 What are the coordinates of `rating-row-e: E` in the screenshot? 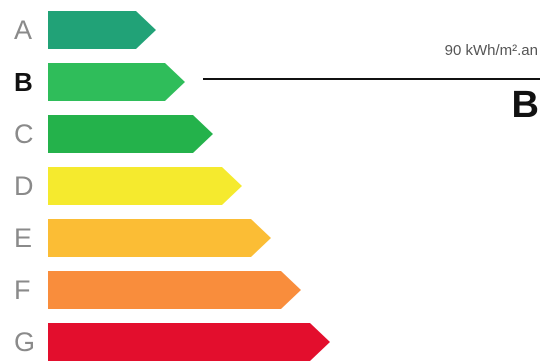 It's located at (273, 238).